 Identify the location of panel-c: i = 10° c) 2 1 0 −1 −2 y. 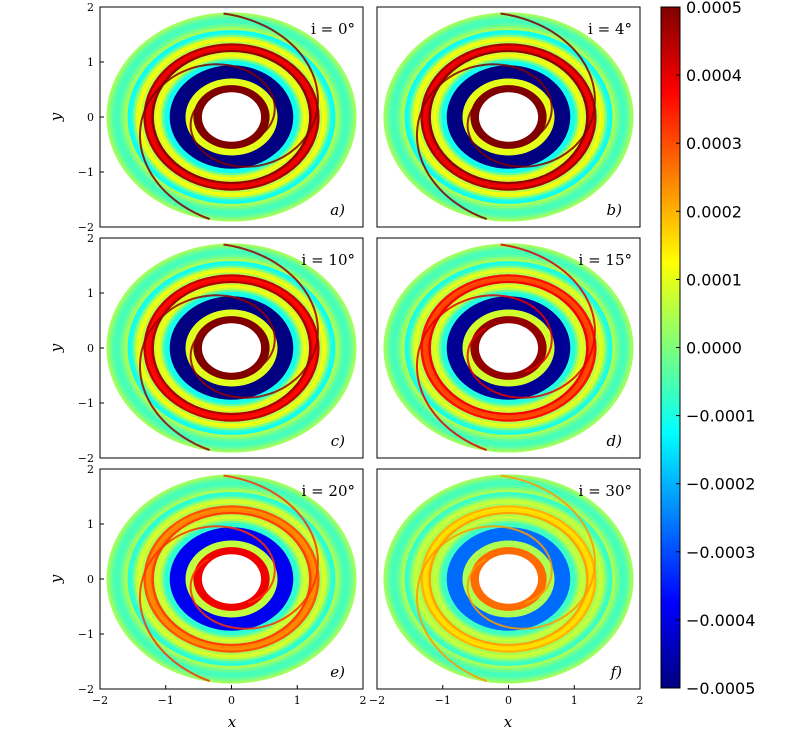
(205, 348).